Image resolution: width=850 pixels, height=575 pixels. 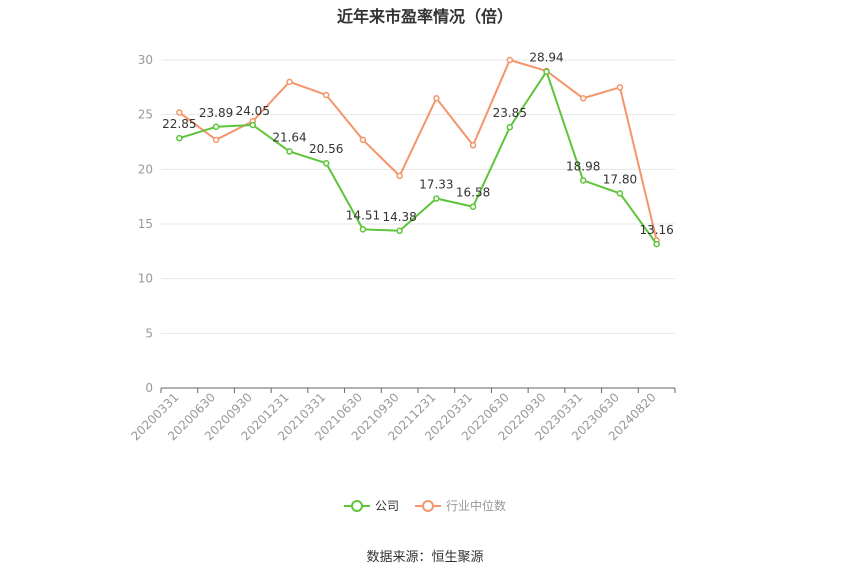 I want to click on data-label: 23.89, so click(x=216, y=113).